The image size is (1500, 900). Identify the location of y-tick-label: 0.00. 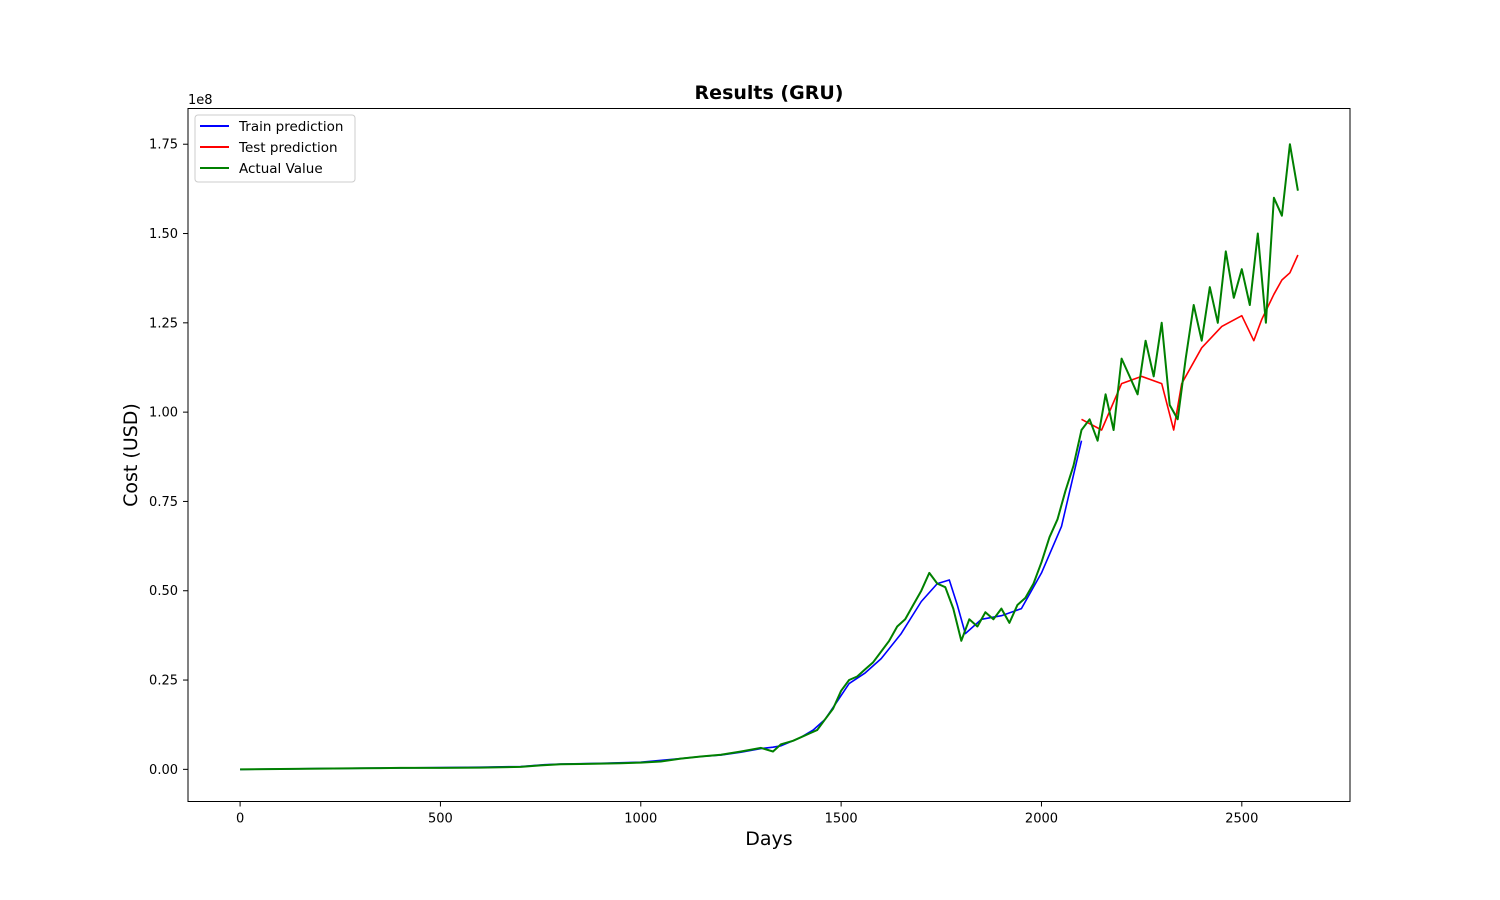
(163, 770).